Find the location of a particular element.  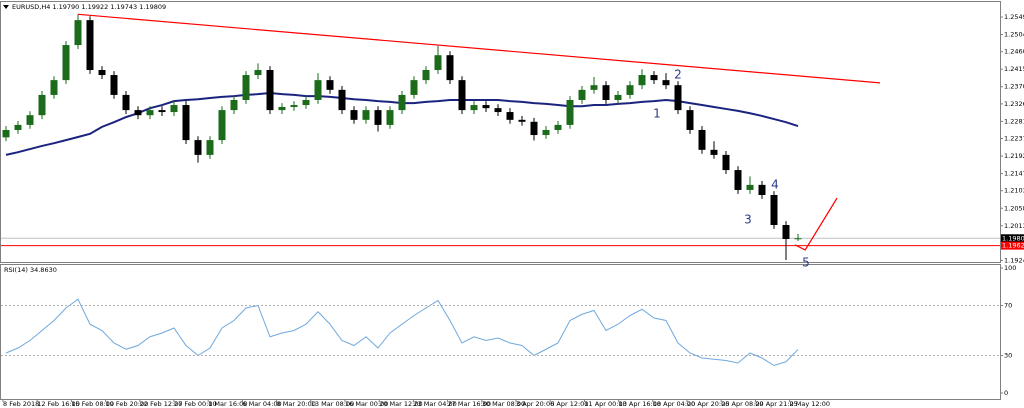

x-tick-label: 8 Mar 20:00 is located at coordinates (296, 404).